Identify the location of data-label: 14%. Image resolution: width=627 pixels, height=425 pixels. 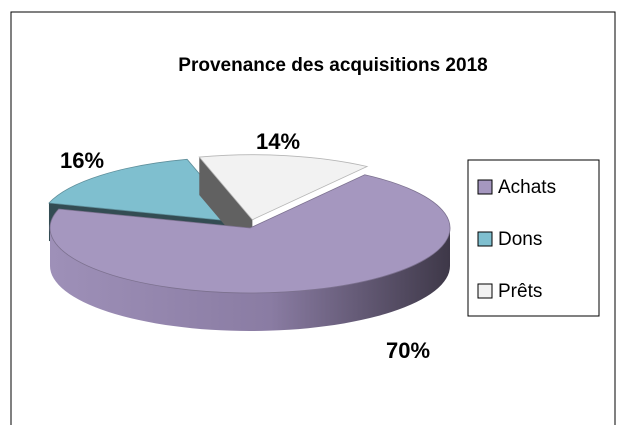
(278, 141).